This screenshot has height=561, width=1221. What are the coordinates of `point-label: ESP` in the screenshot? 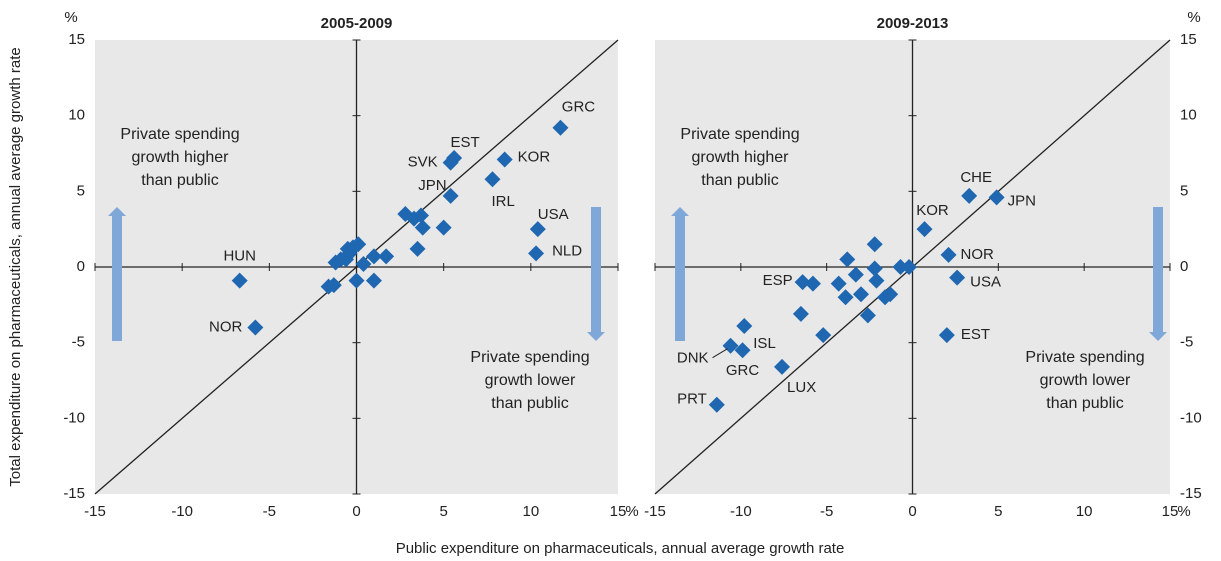 It's located at (778, 280).